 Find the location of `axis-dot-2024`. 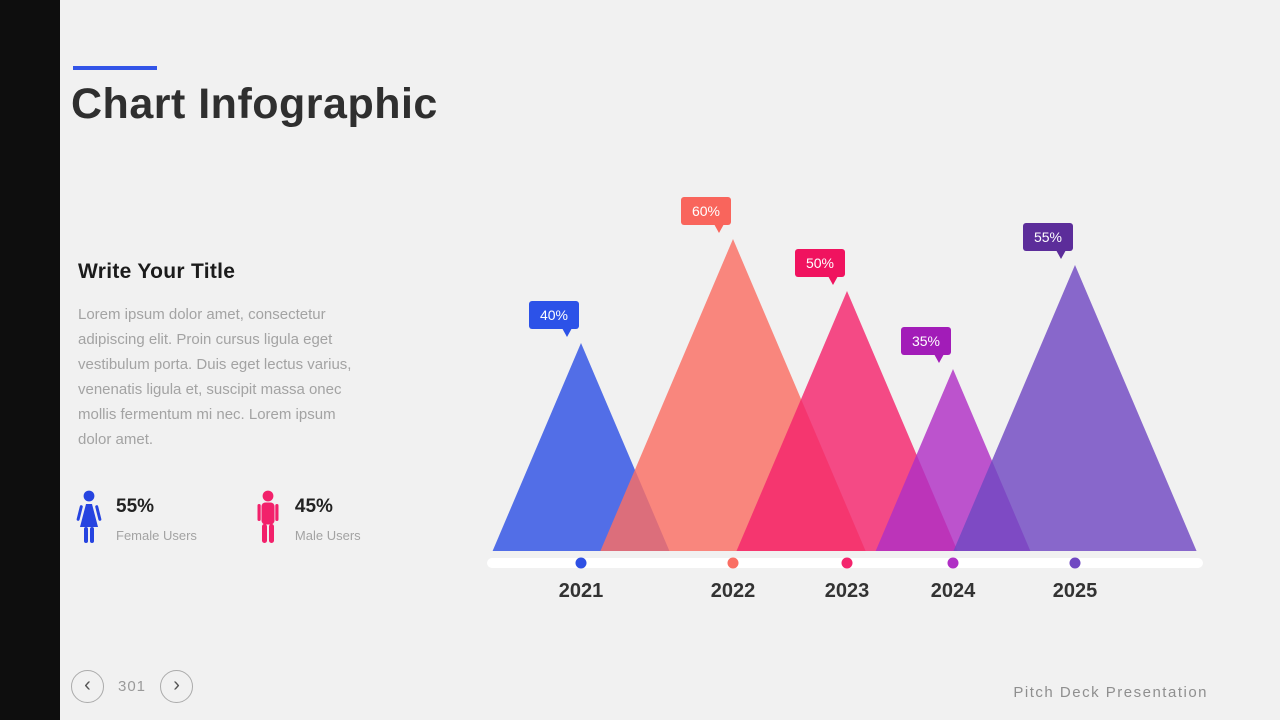

axis-dot-2024 is located at coordinates (953, 563).